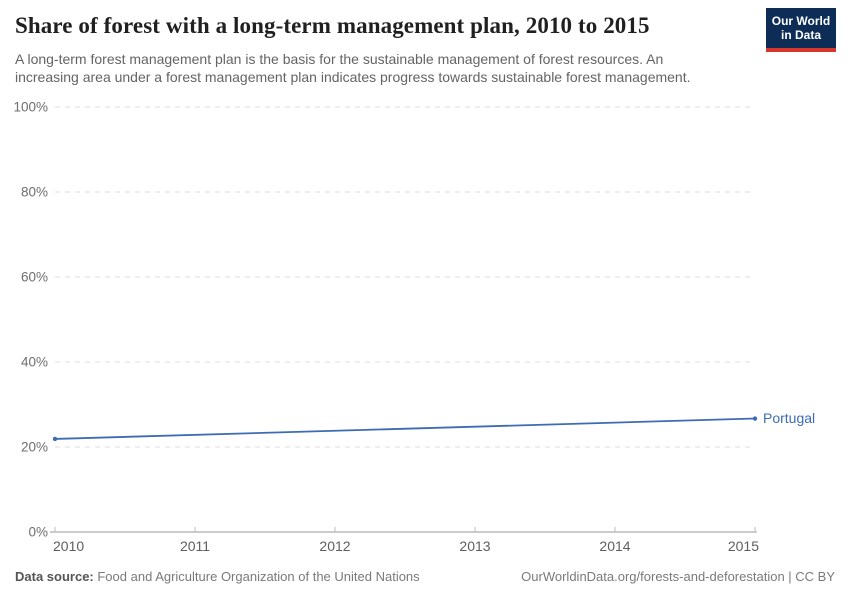 The width and height of the screenshot is (850, 600). Describe the element at coordinates (34, 362) in the screenshot. I see `y-tick-label: 40%` at that location.